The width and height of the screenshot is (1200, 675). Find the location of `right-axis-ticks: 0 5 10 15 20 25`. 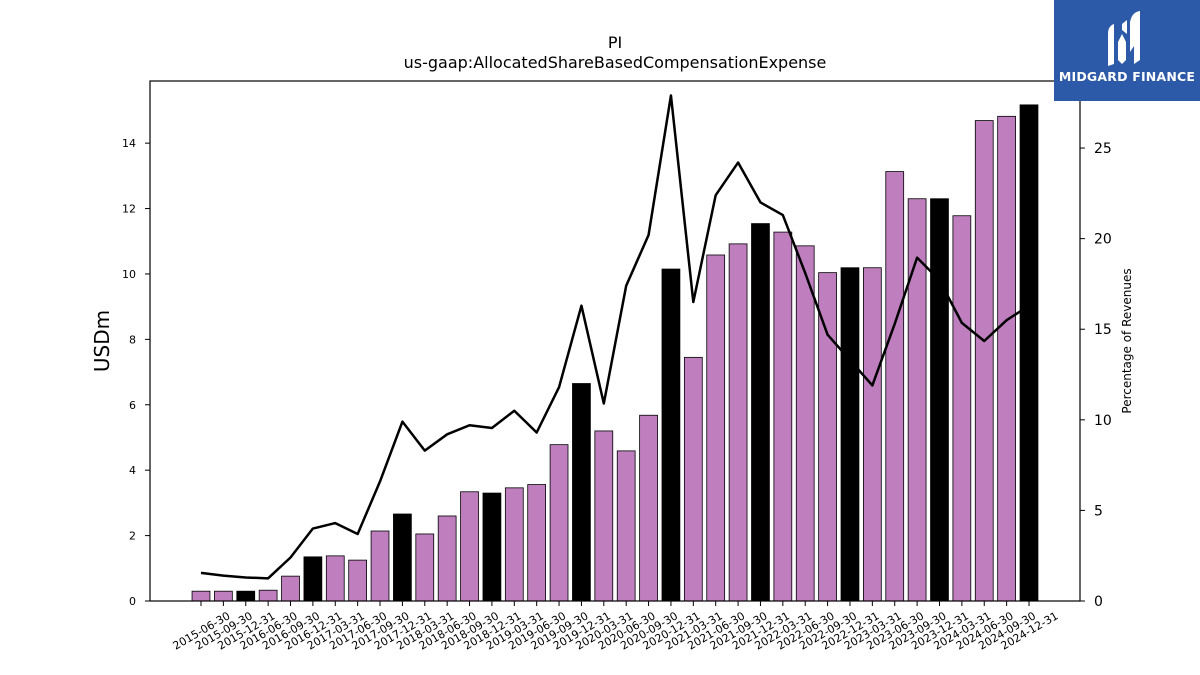

right-axis-ticks: 0 5 10 15 20 25 is located at coordinates (1096, 375).